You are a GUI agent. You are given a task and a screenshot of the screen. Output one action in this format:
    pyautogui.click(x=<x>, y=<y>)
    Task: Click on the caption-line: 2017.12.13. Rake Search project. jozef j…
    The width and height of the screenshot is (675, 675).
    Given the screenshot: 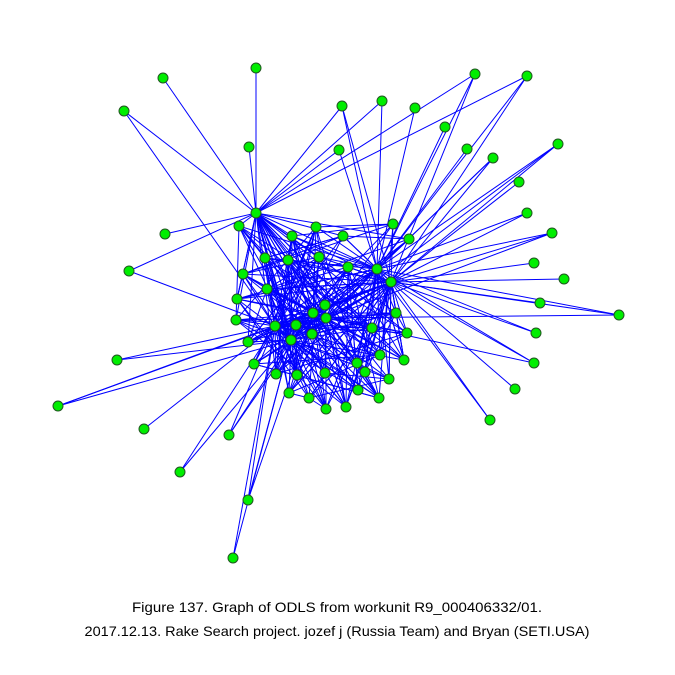 What is the action you would take?
    pyautogui.click(x=337, y=631)
    